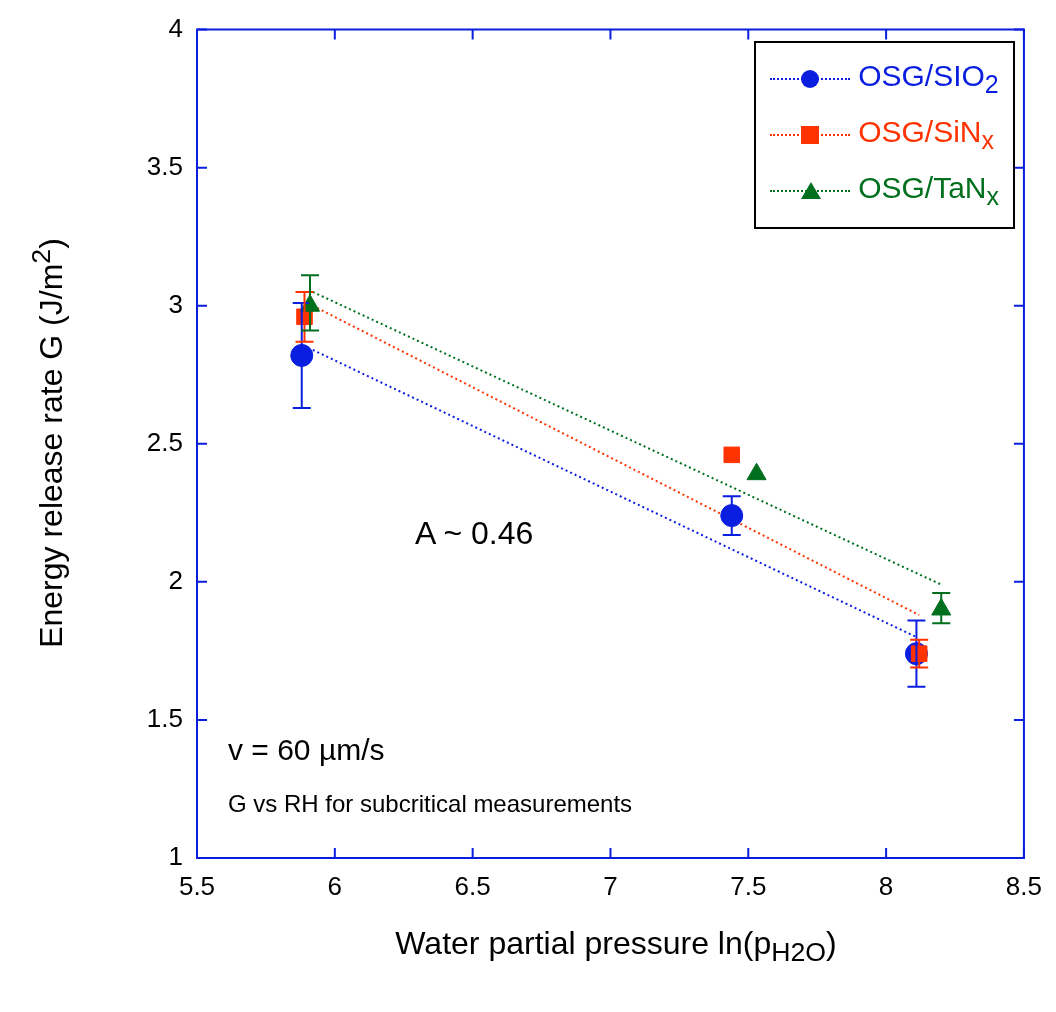 The height and width of the screenshot is (1012, 1056). I want to click on x-tick-label: 5.5, so click(197, 885).